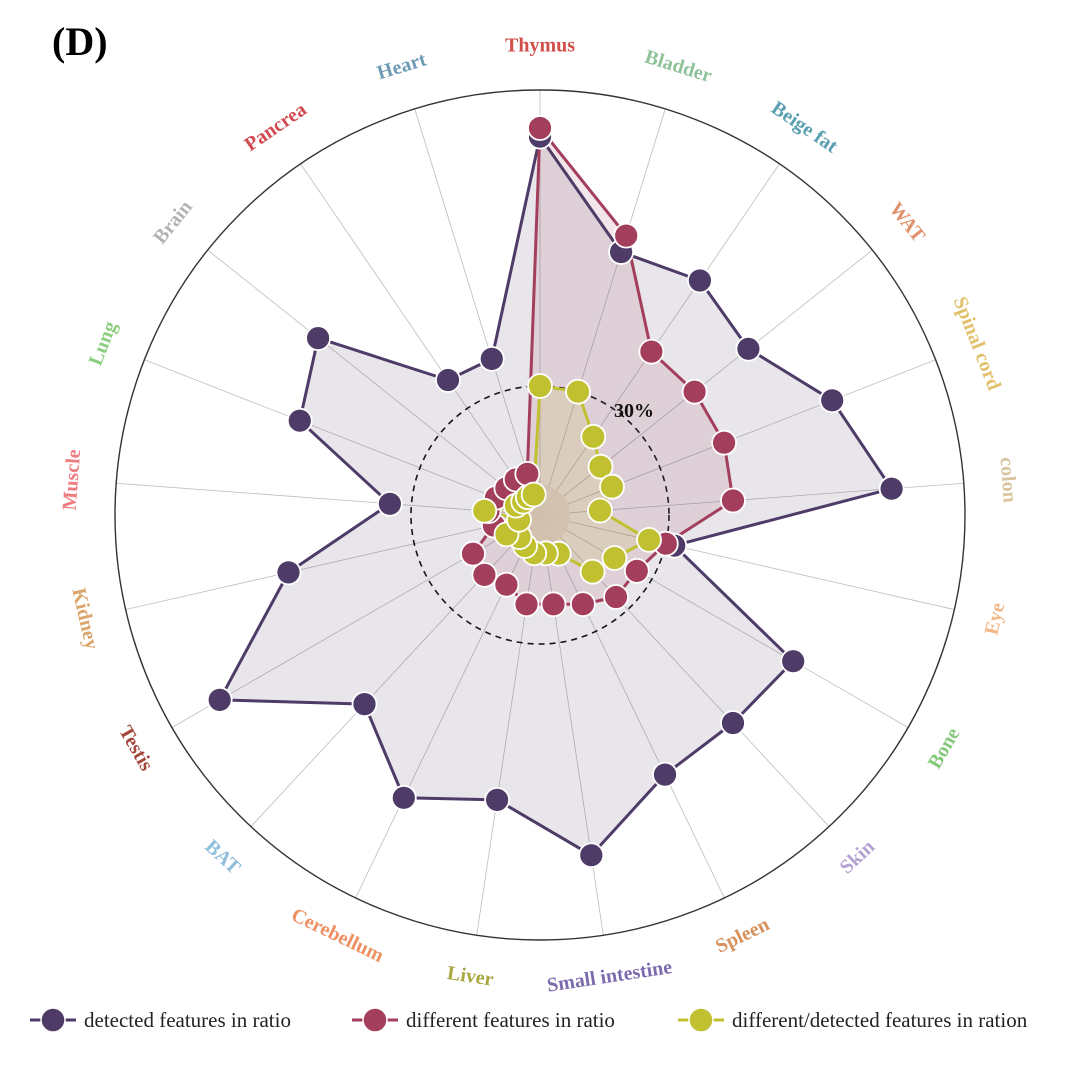 This screenshot has width=1080, height=1080. I want to click on point-1-bladder, so click(626, 235).